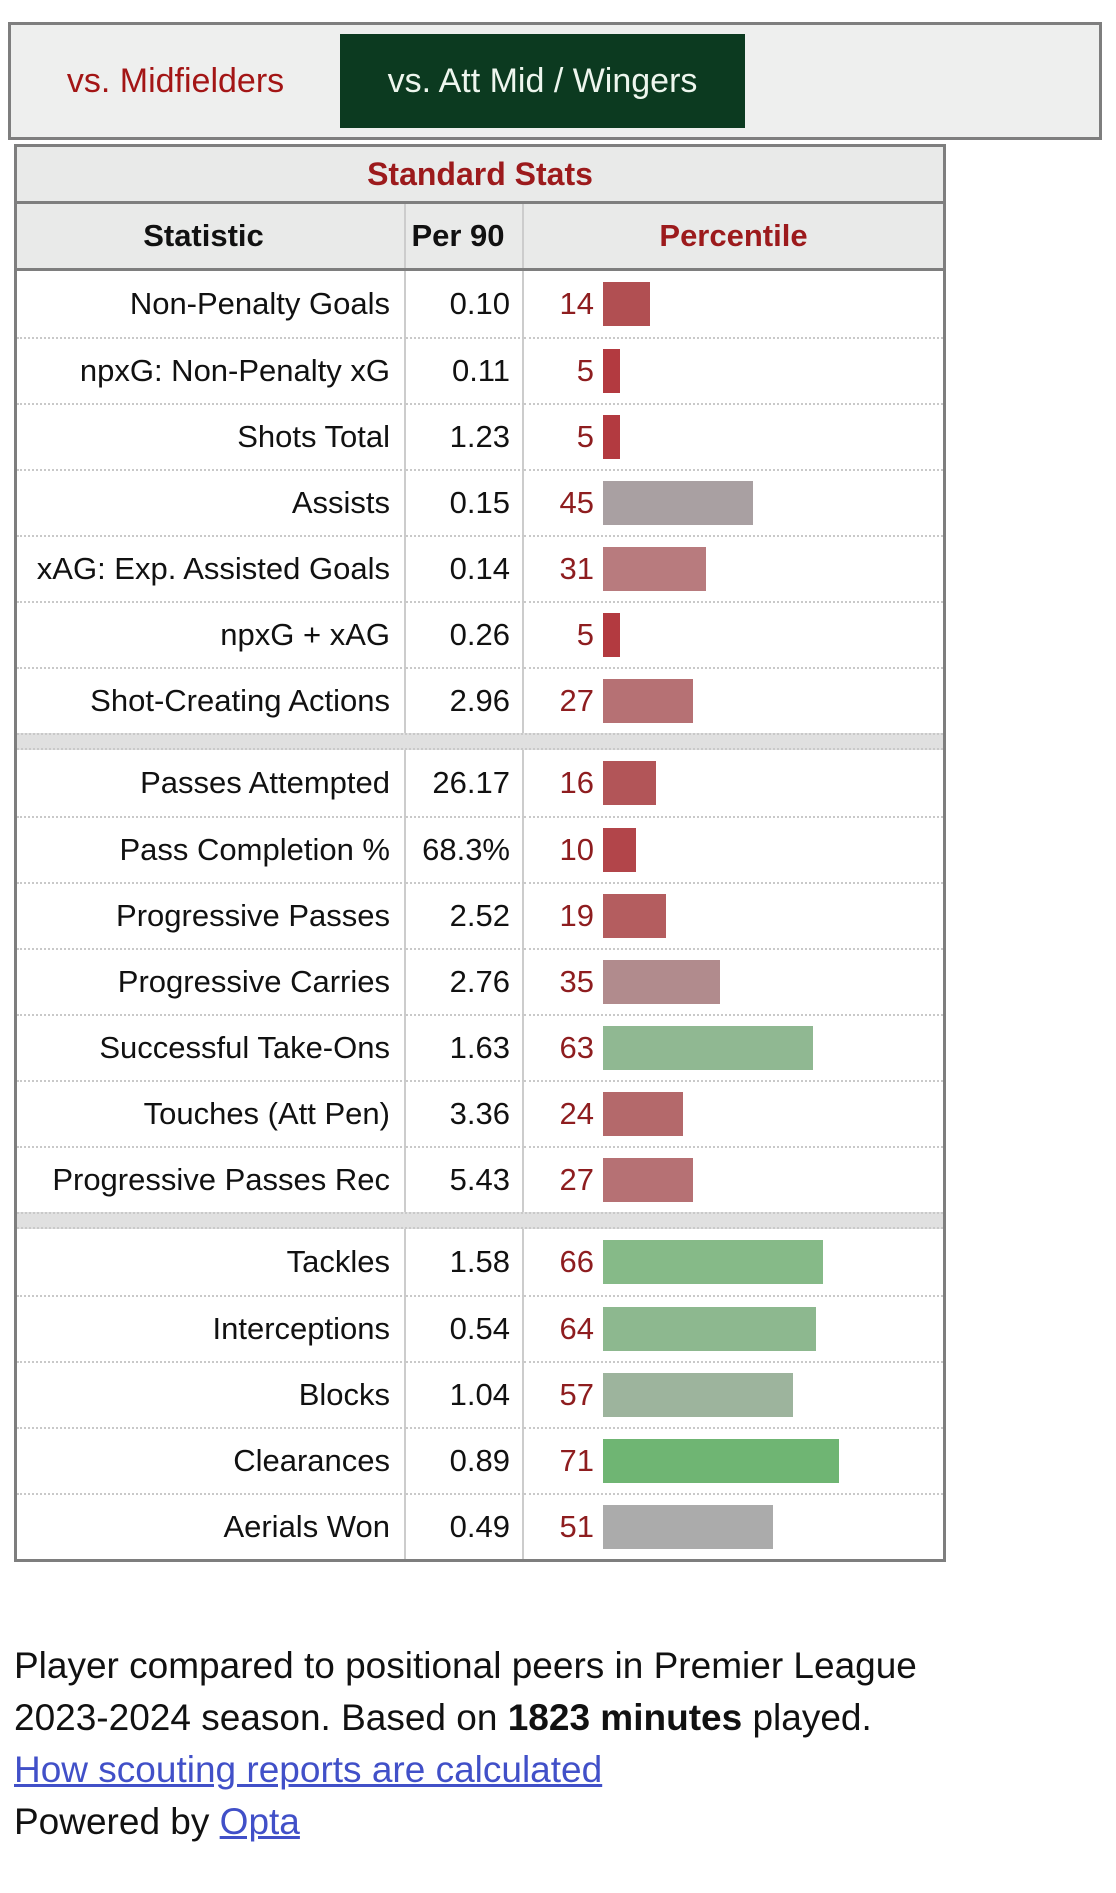 The image size is (1116, 1893). I want to click on percentile-value: 71, so click(576, 1460).